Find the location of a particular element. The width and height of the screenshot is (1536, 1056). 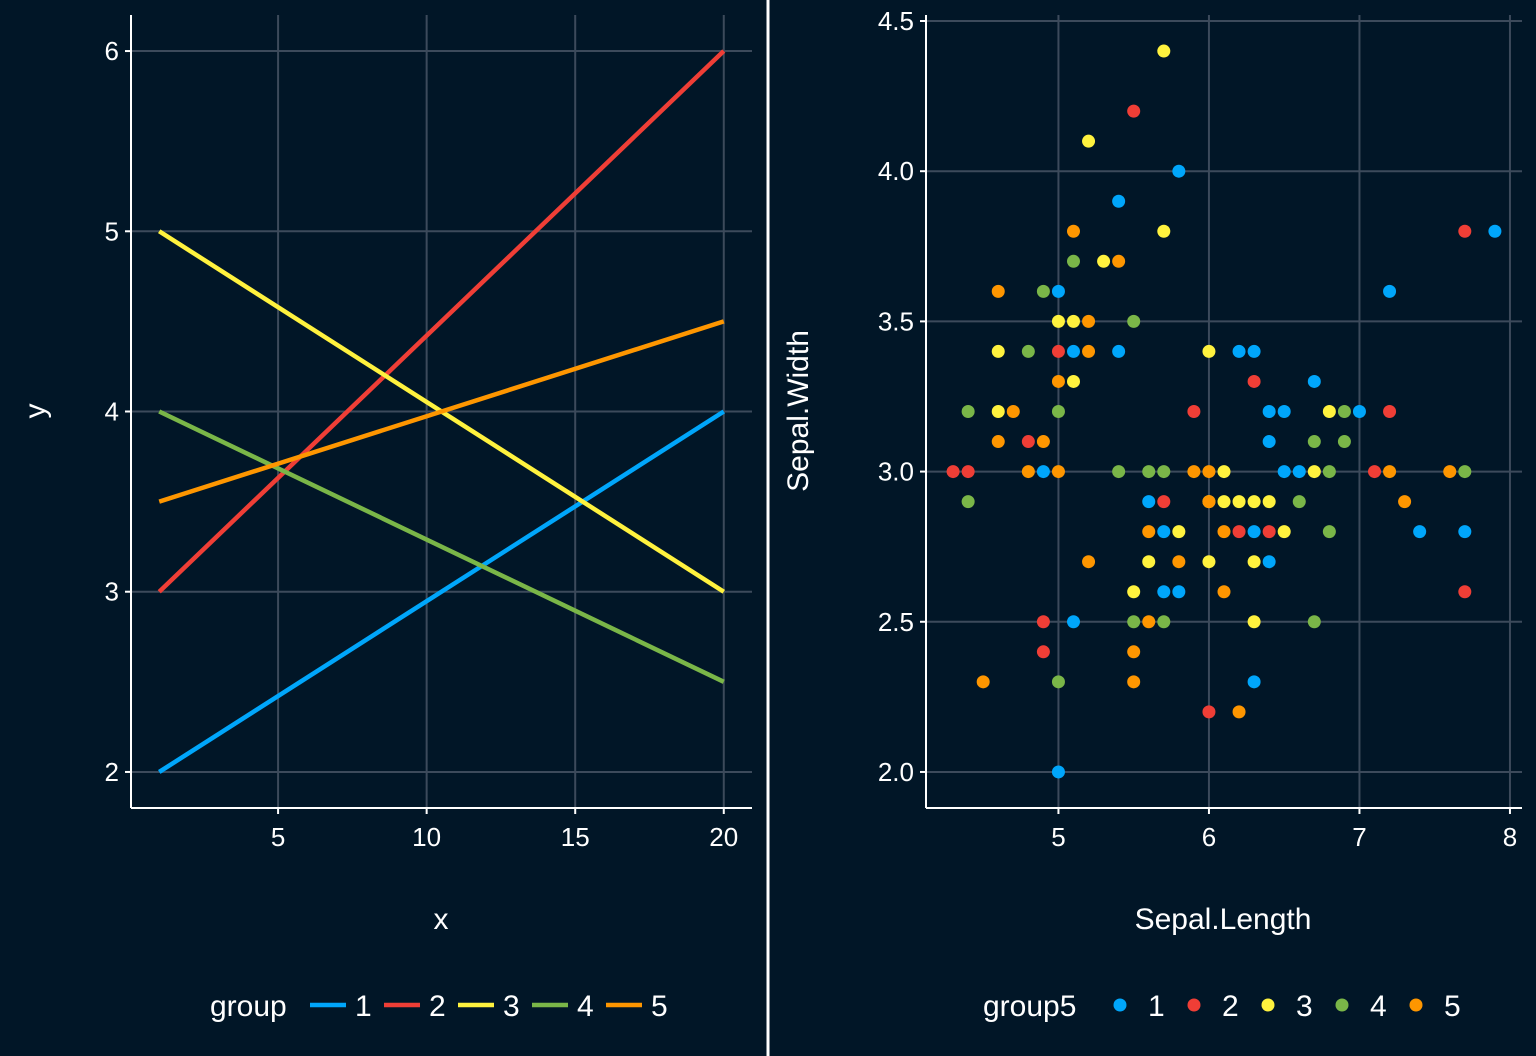

scatter-chart-x-tick-label: 5 is located at coordinates (1058, 837).